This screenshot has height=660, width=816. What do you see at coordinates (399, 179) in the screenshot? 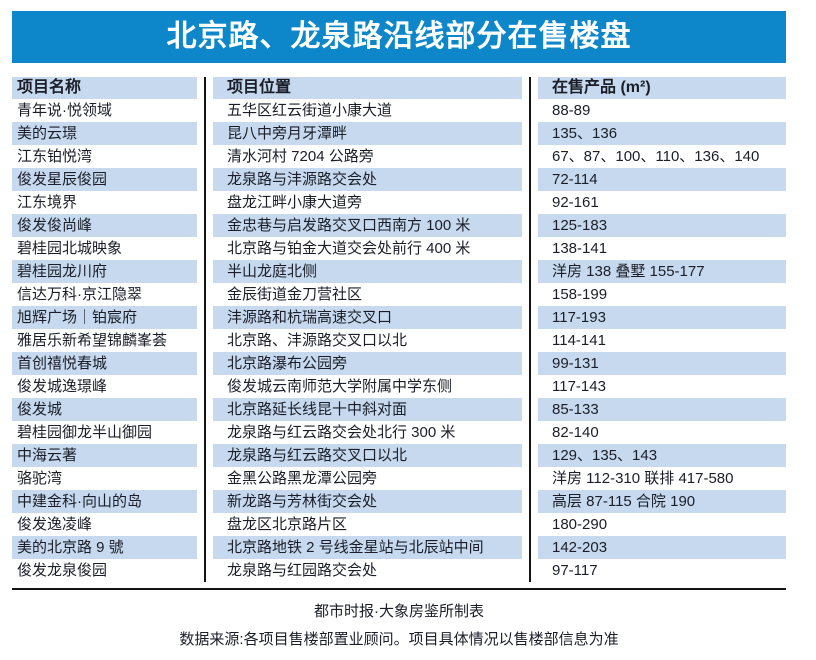
I see `table-row: 俊发星辰俊园 龙泉路与沣源路交会处 72-114` at bounding box center [399, 179].